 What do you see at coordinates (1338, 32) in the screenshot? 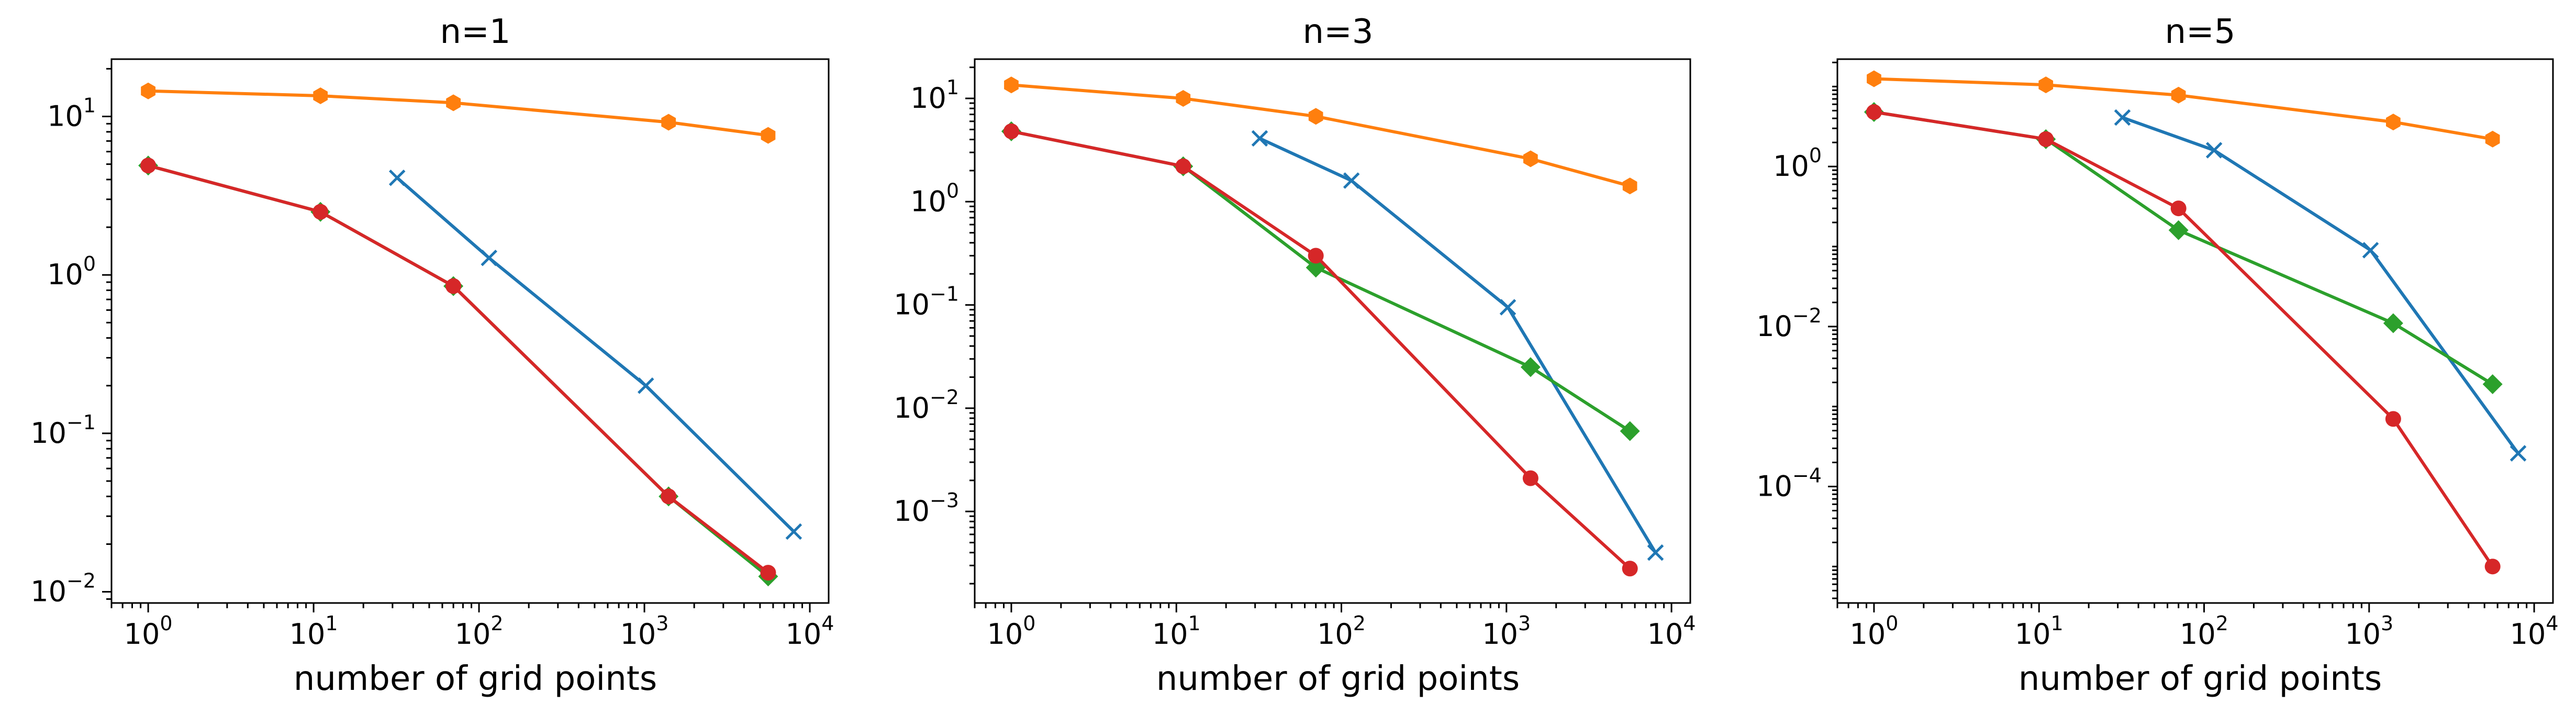
I see `chart-title: n=3` at bounding box center [1338, 32].